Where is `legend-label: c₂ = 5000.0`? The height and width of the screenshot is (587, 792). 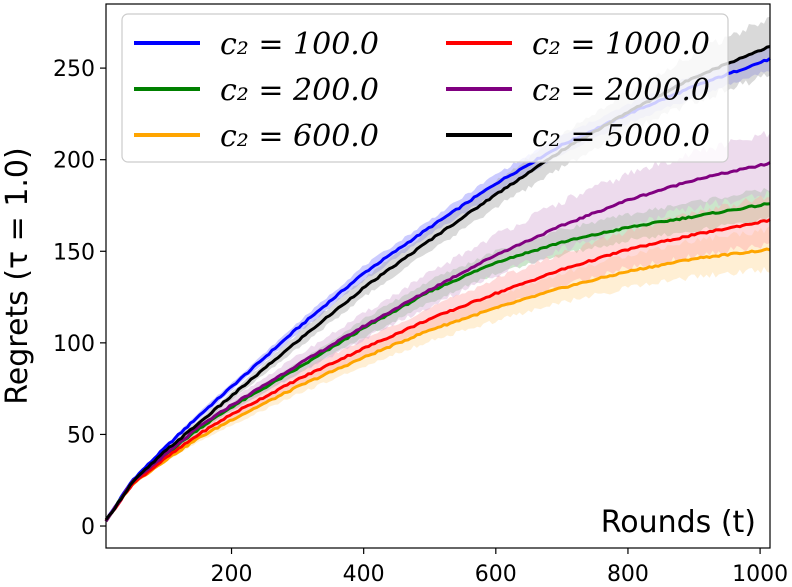
legend-label: c₂ = 5000.0 is located at coordinates (621, 136).